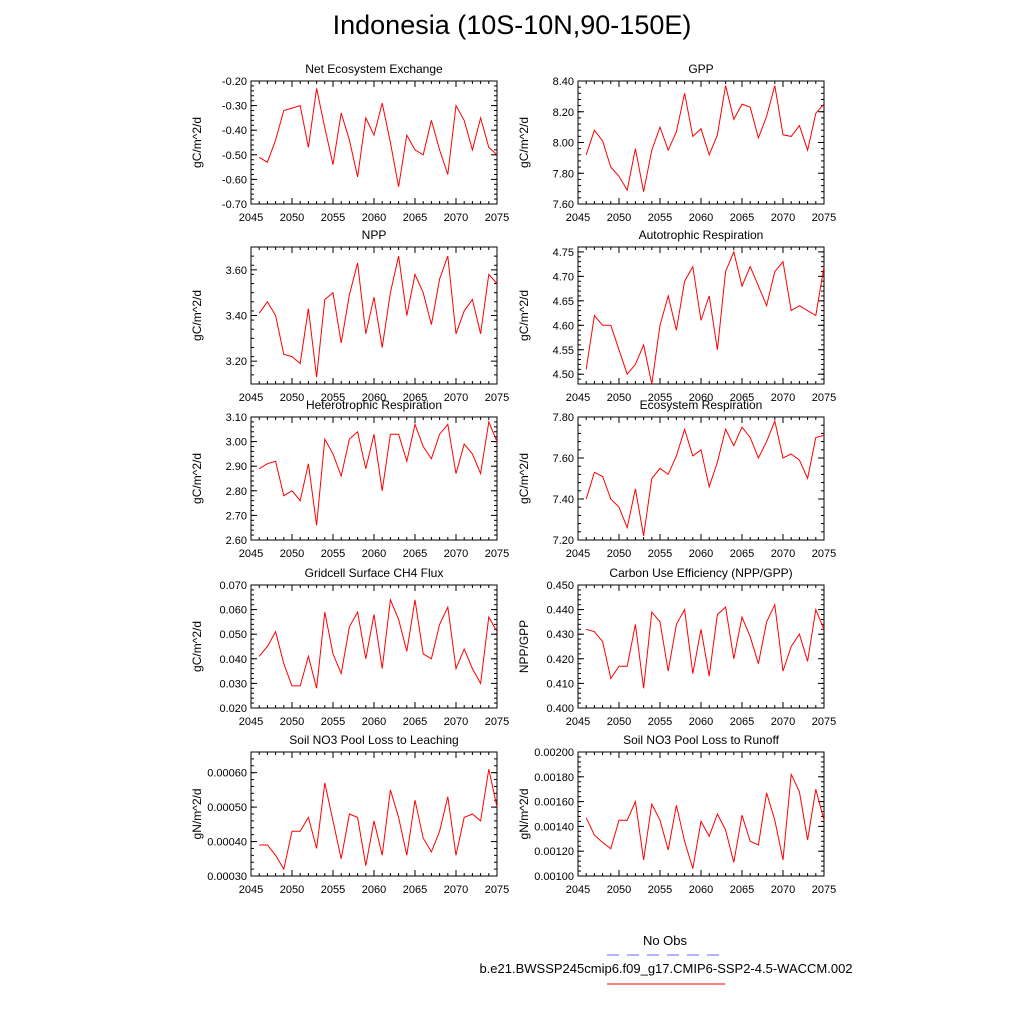 The width and height of the screenshot is (1024, 1024). Describe the element at coordinates (524, 646) in the screenshot. I see `y-axis-label: NPP/GPP` at that location.